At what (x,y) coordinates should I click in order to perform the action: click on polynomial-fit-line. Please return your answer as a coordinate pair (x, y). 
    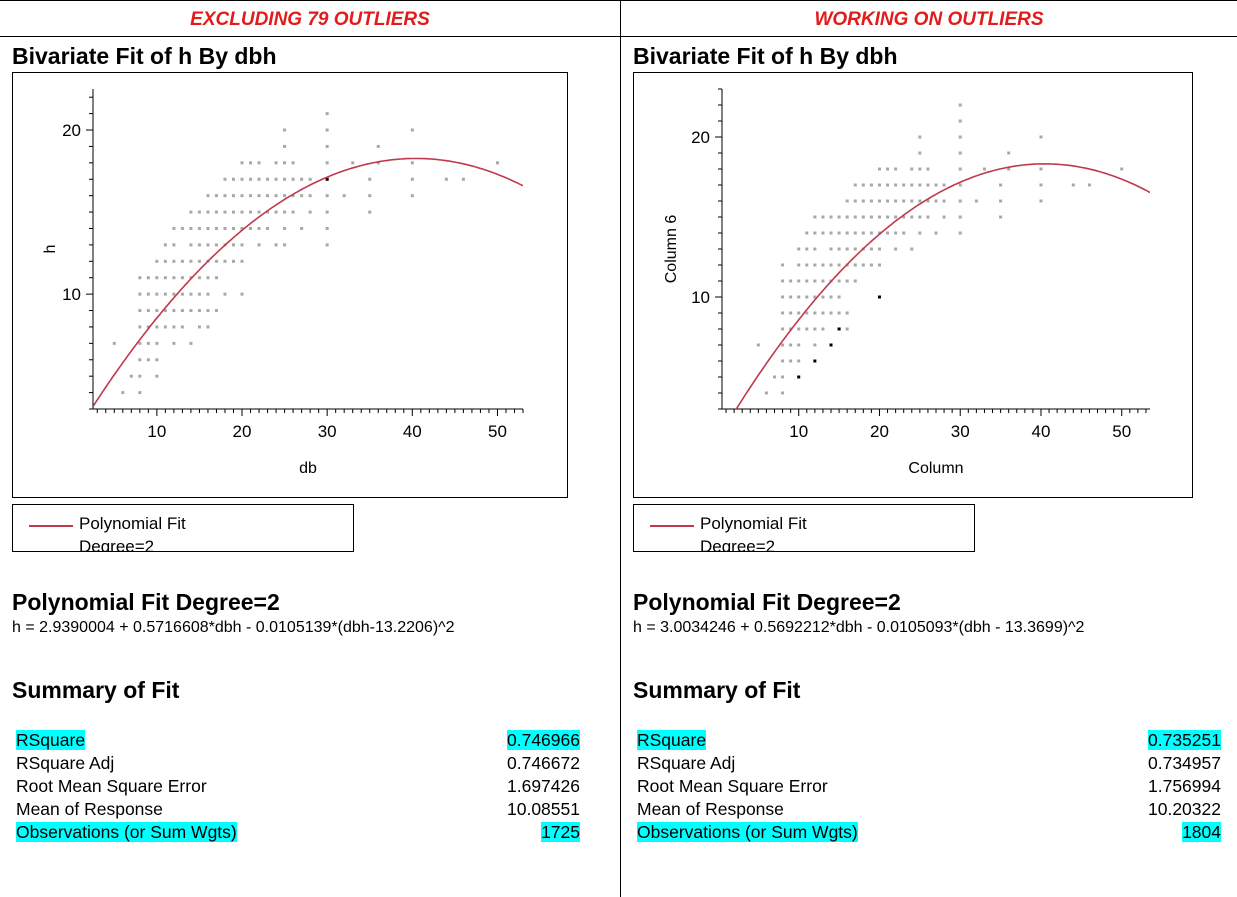
    Looking at the image, I should click on (308, 282).